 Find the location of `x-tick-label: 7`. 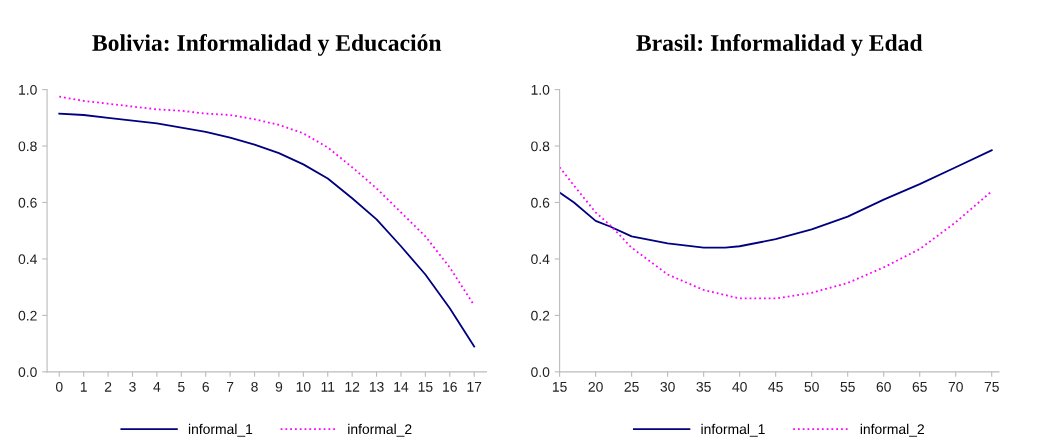

x-tick-label: 7 is located at coordinates (230, 387).